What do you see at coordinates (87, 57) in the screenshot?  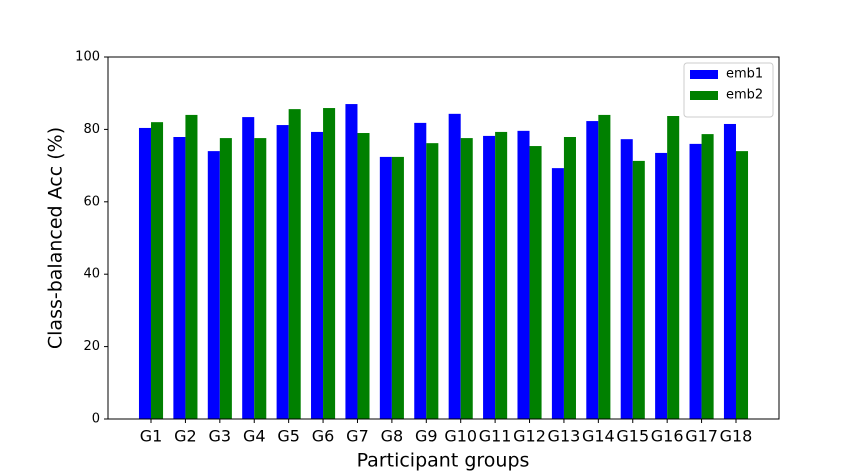 I see `y-tick-label: 100` at bounding box center [87, 57].